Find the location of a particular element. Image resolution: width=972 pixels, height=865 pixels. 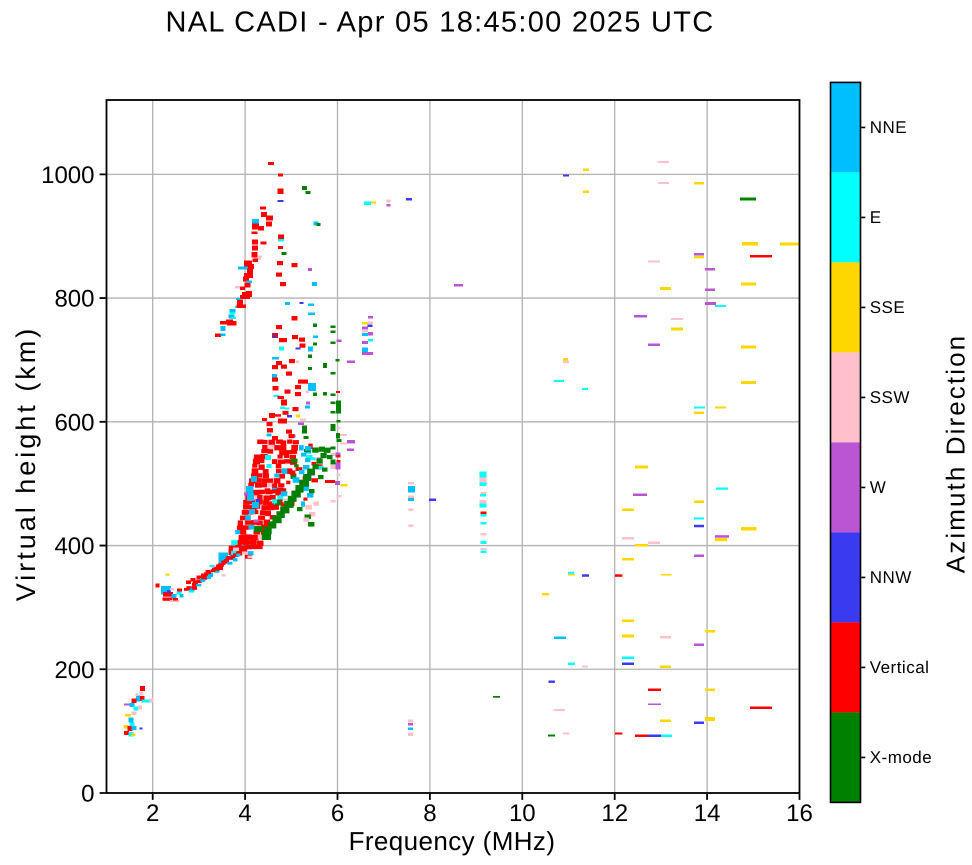

svg-text: Vertical is located at coordinates (900, 667).